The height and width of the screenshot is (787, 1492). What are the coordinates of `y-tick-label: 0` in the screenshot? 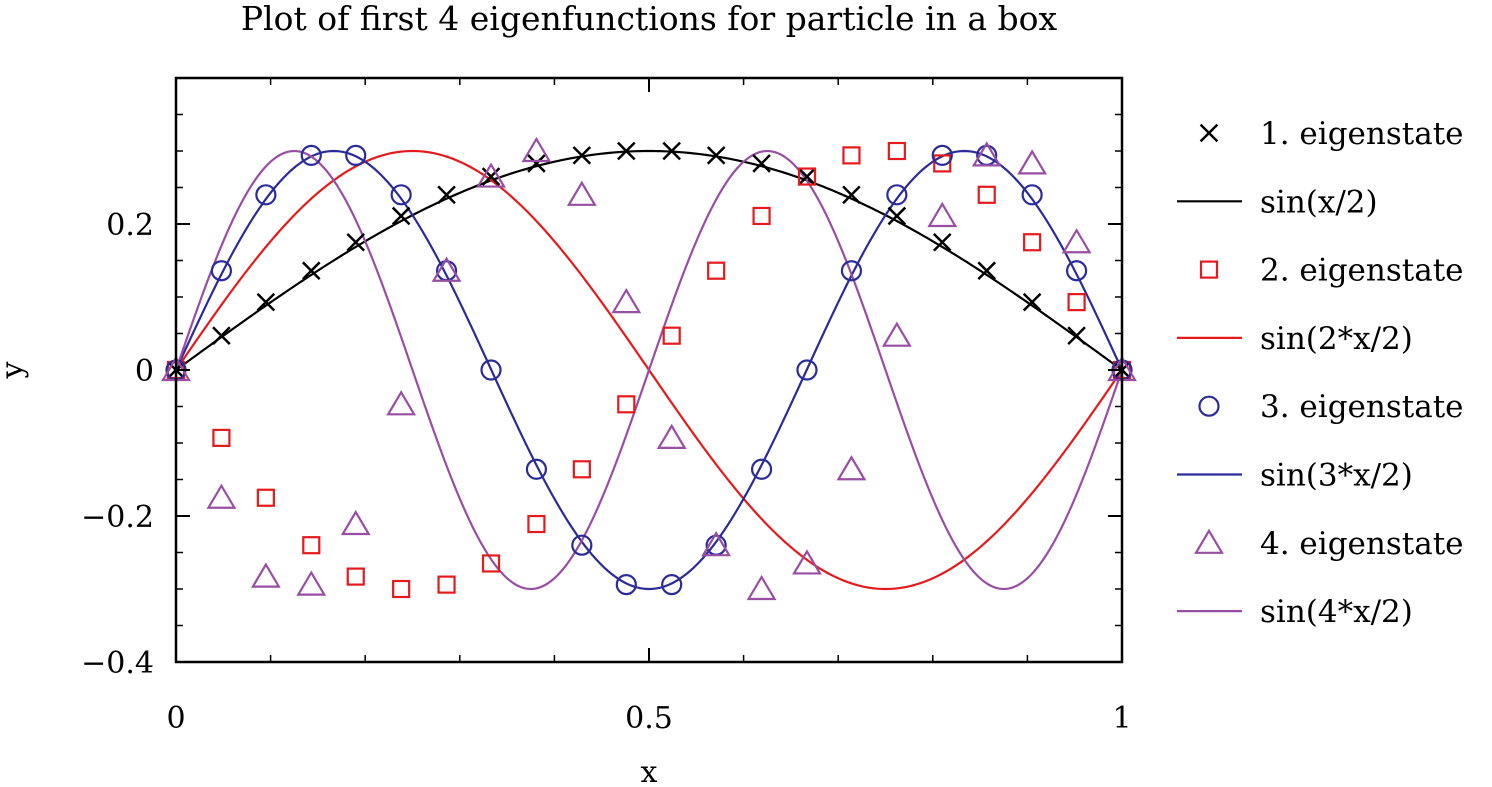 It's located at (144, 371).